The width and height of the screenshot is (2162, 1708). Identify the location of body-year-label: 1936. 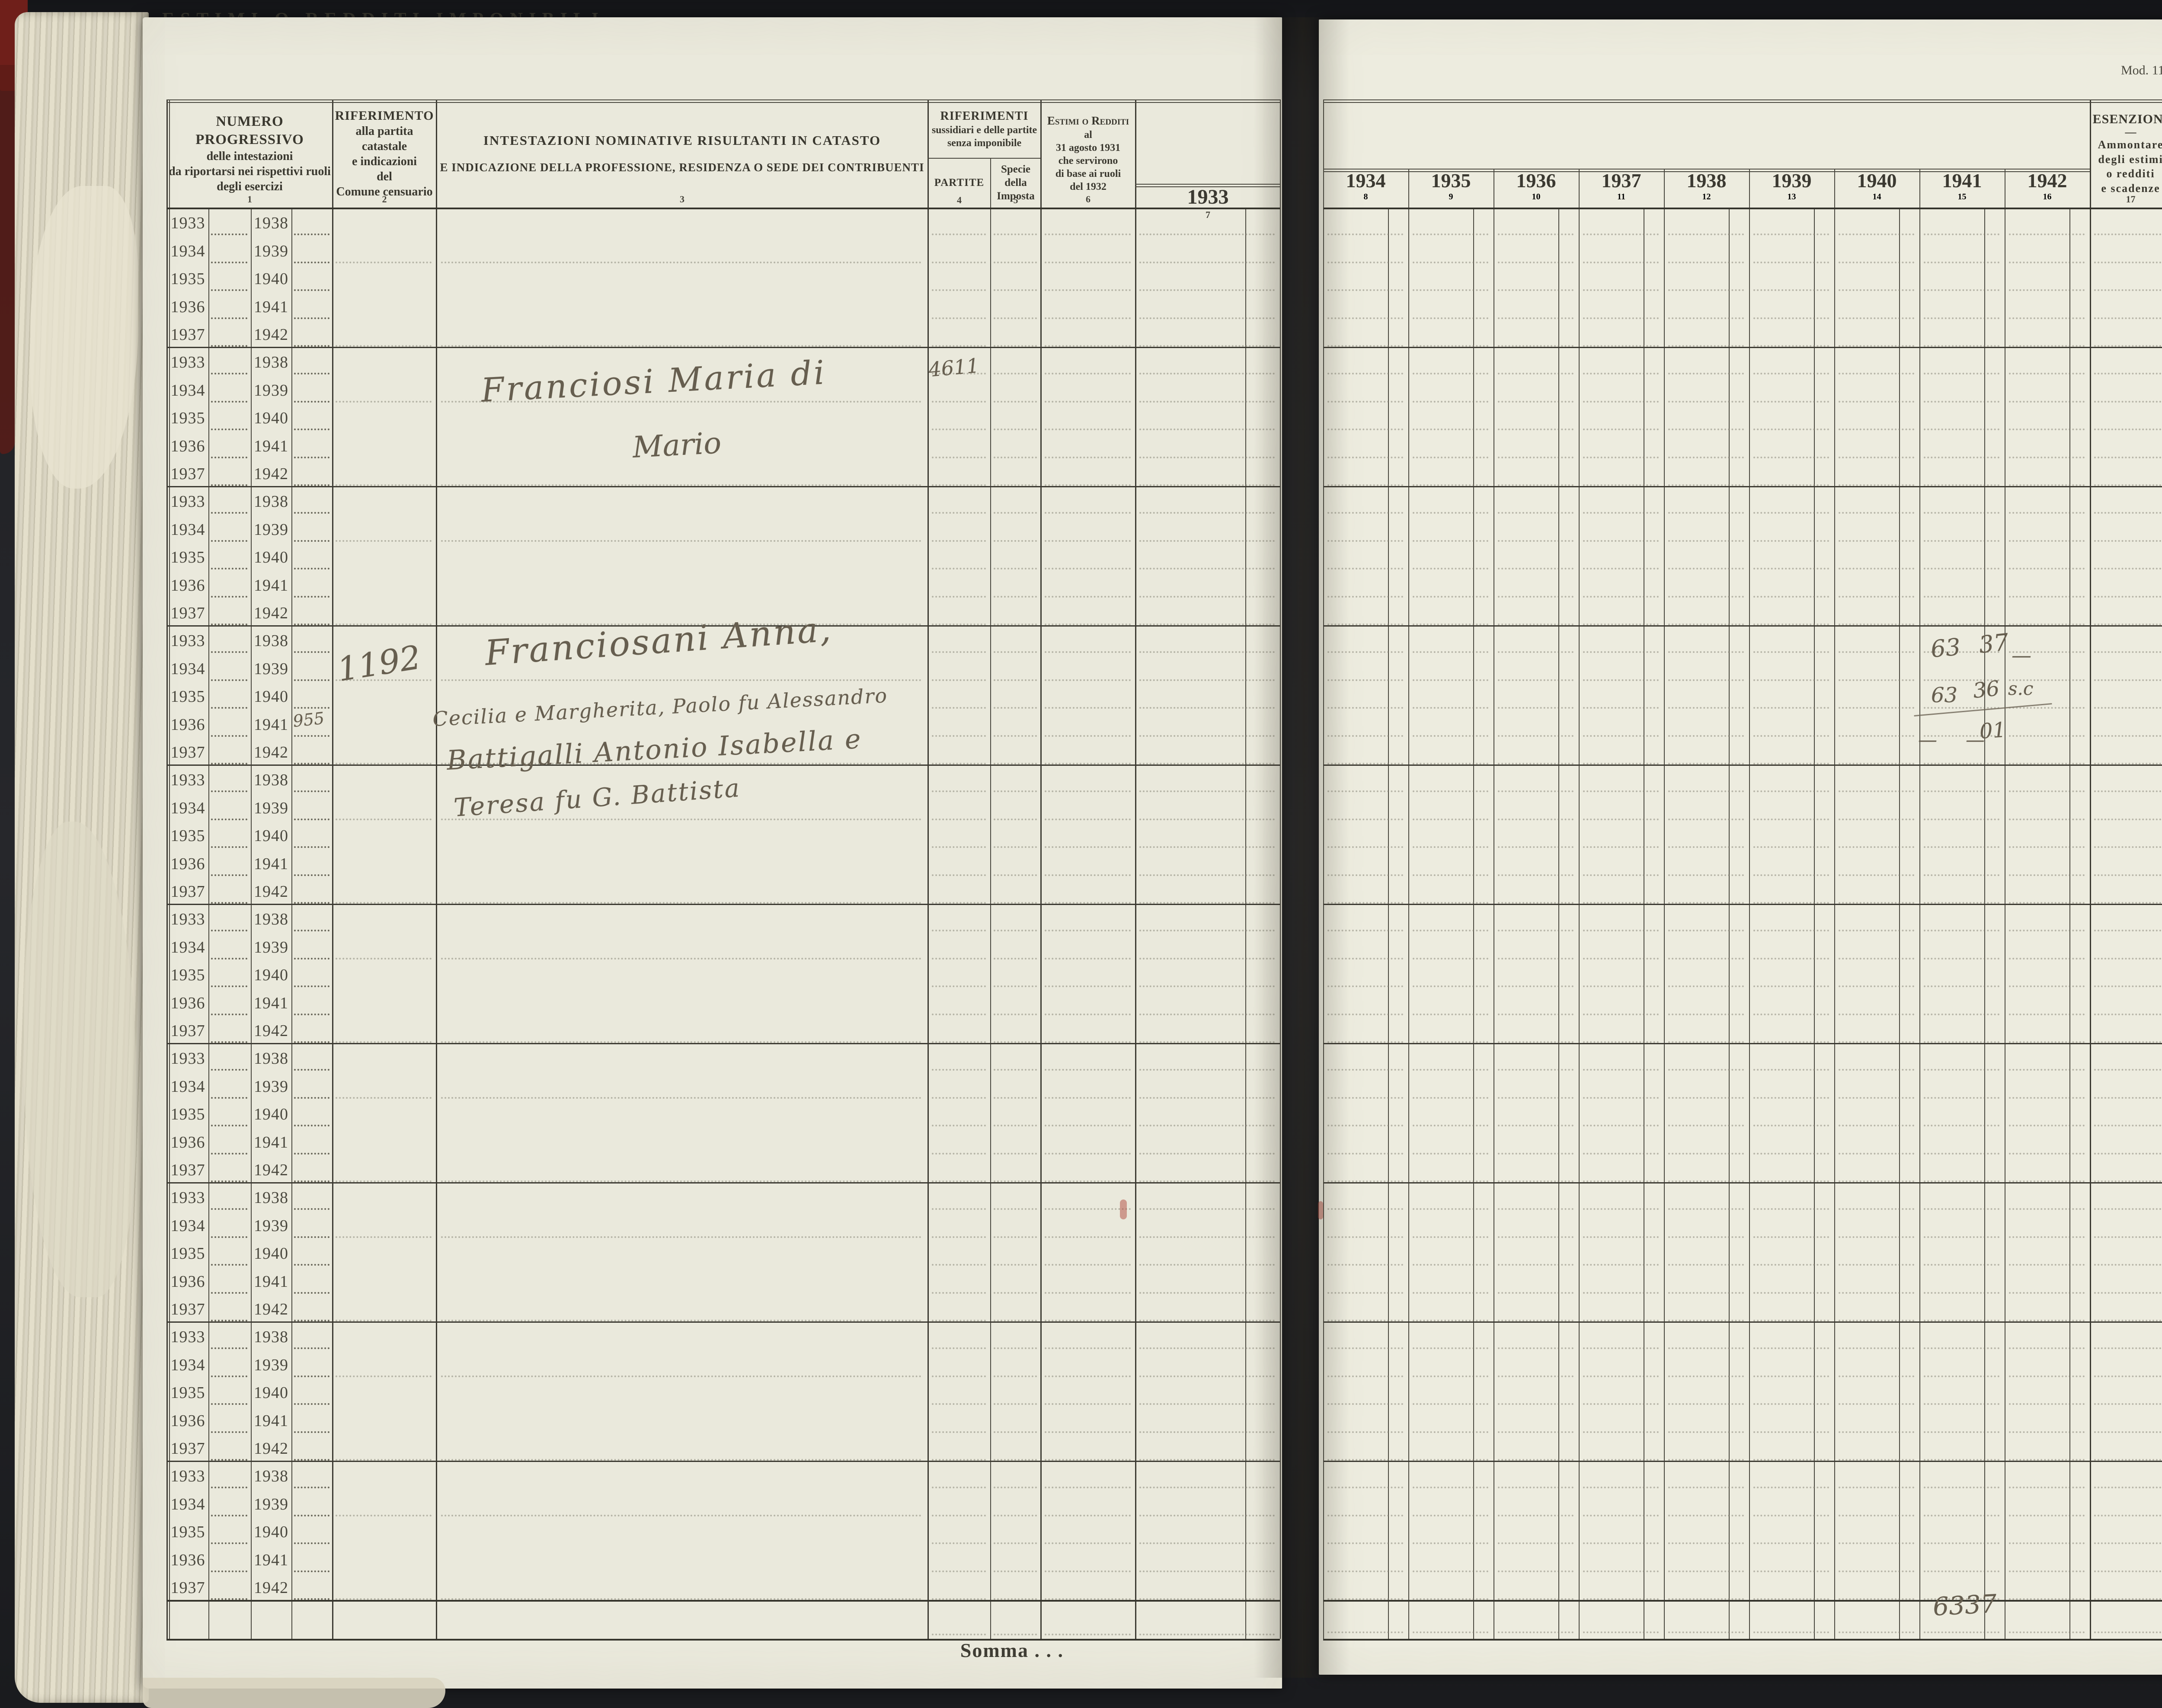
(187, 1420).